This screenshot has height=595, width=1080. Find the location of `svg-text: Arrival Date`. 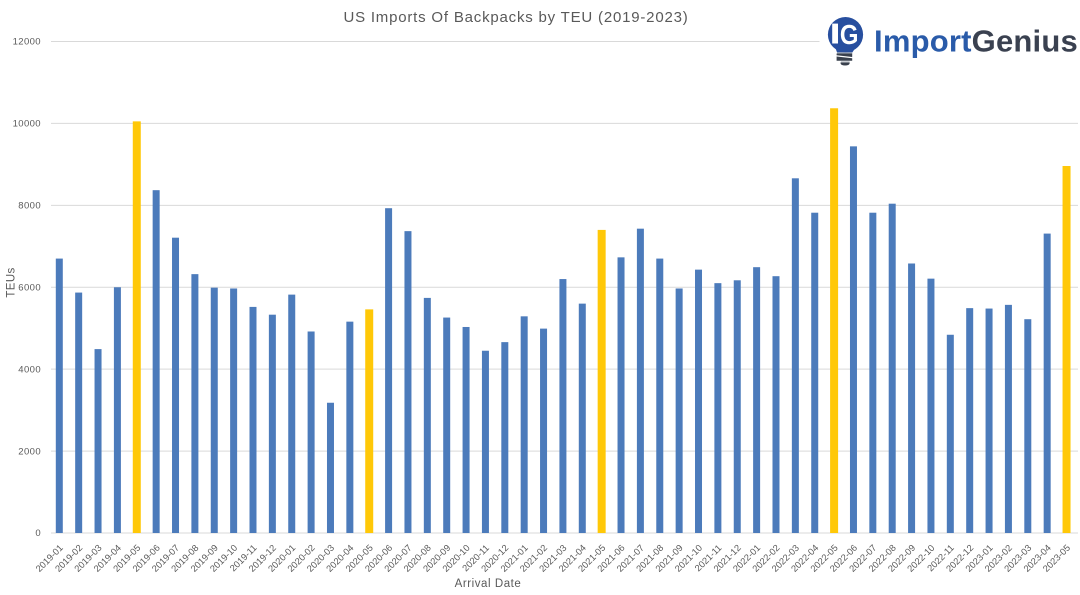

svg-text: Arrival Date is located at coordinates (488, 584).